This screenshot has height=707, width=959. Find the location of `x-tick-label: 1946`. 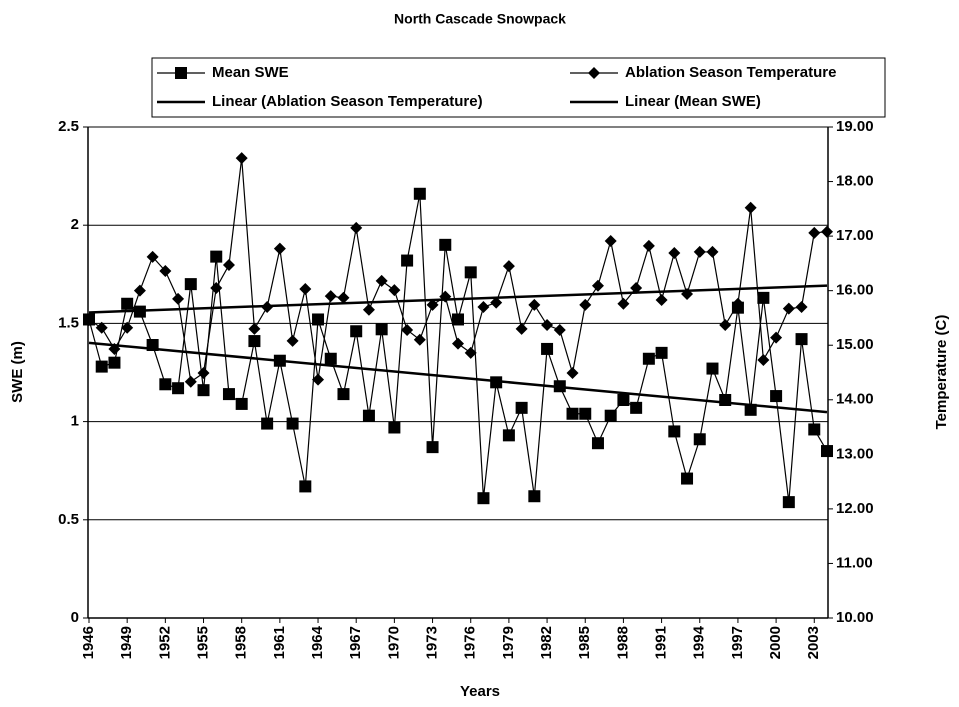

x-tick-label: 1946 is located at coordinates (88, 642).